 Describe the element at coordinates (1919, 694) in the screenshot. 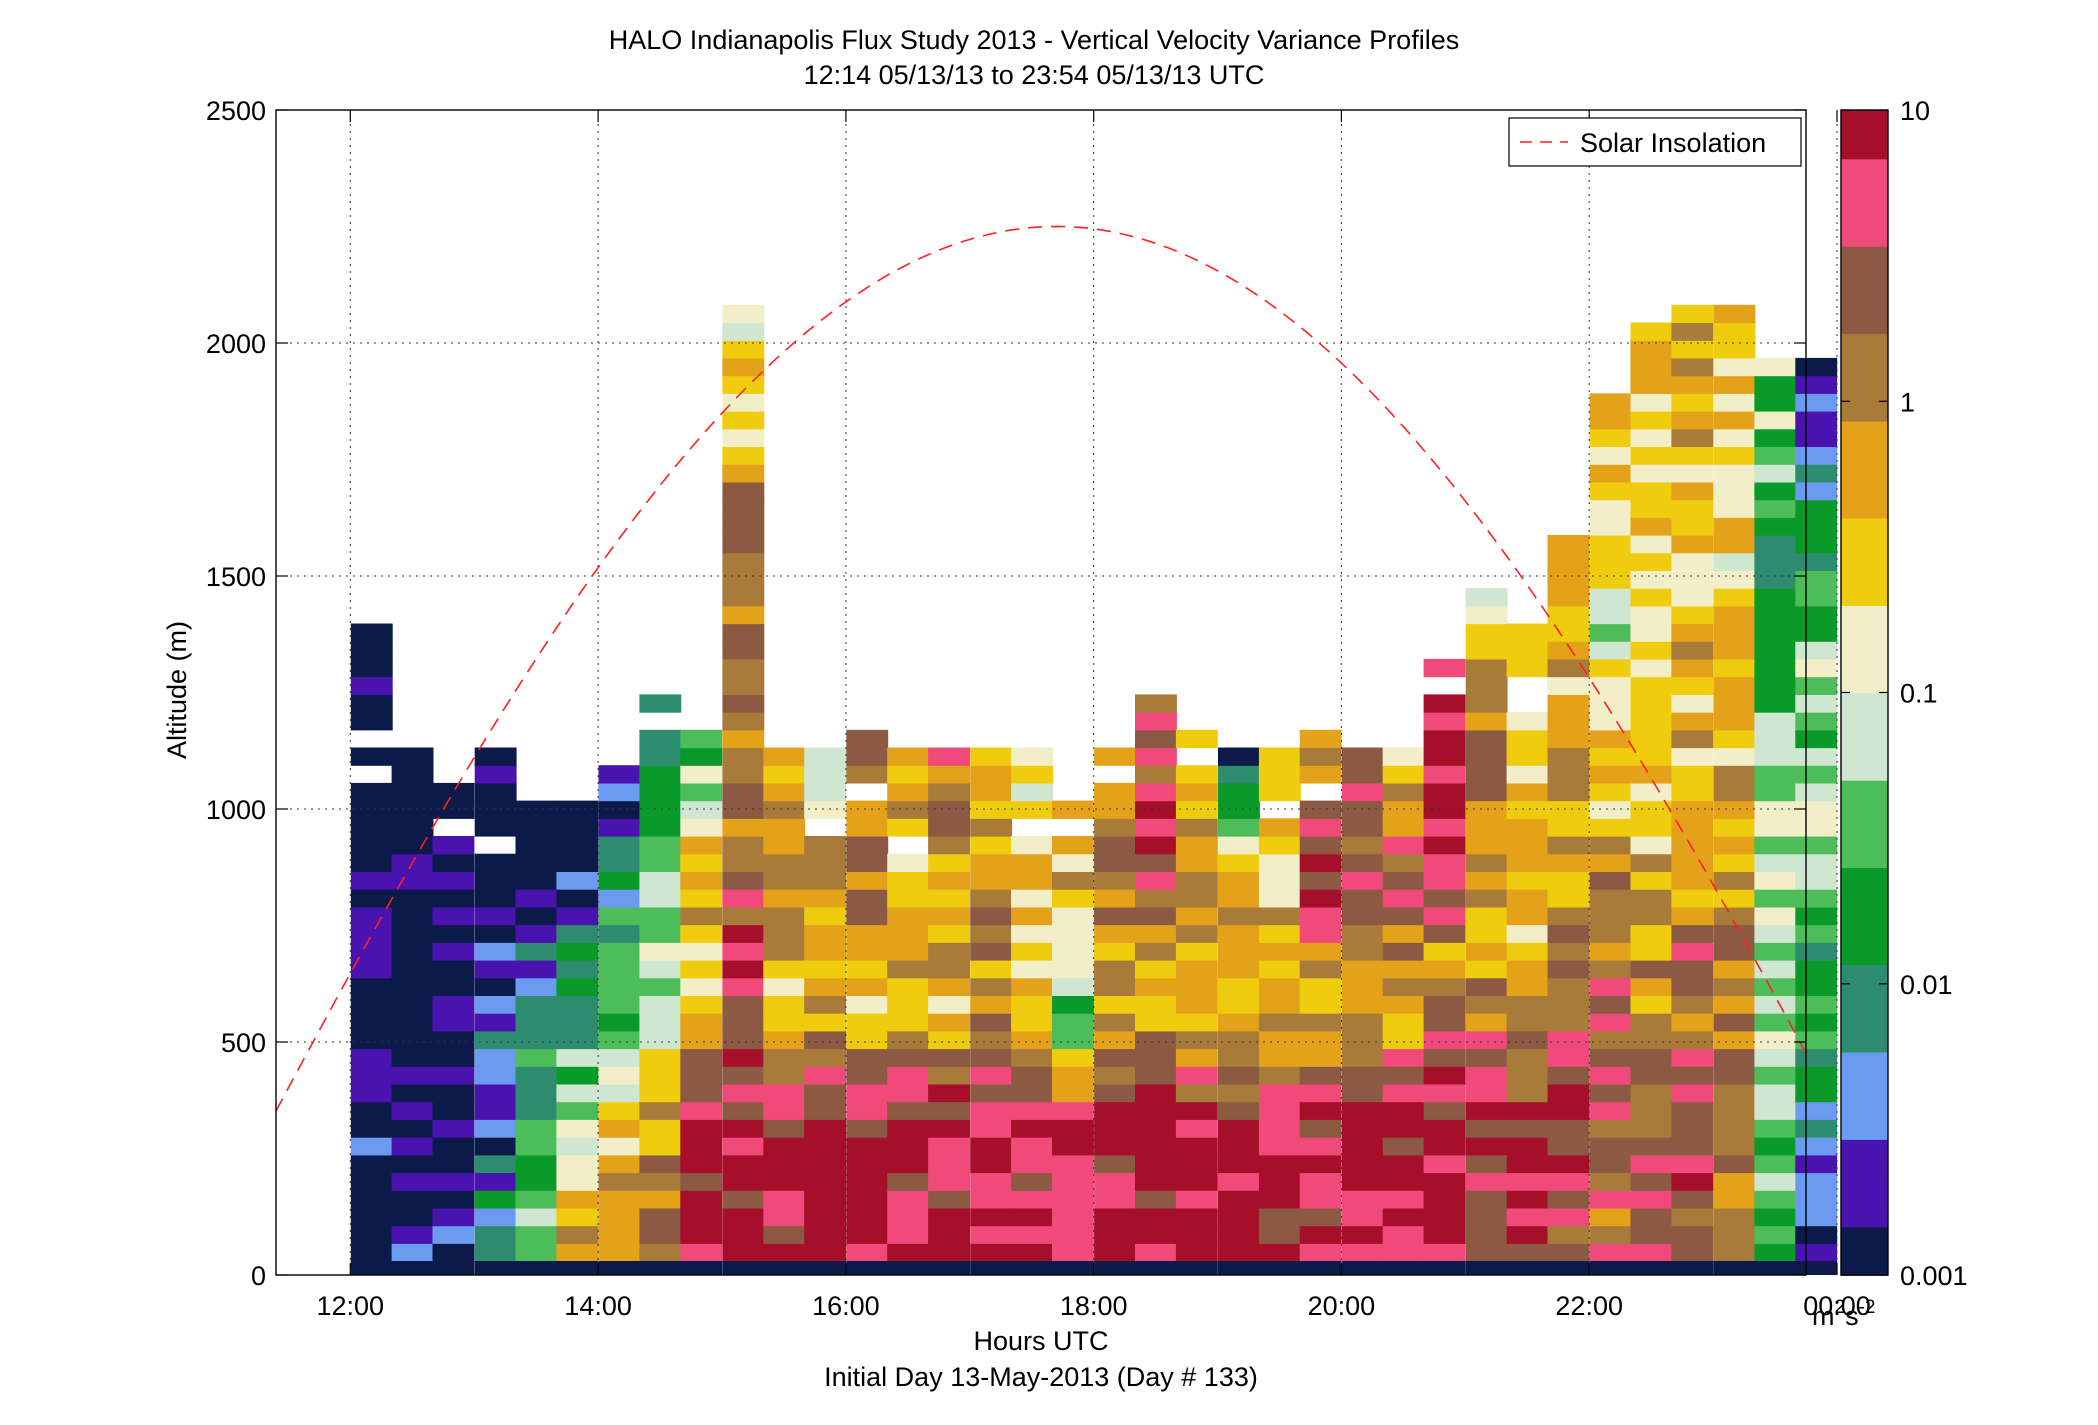

I see `colorbar-tick-label: 0.1` at that location.